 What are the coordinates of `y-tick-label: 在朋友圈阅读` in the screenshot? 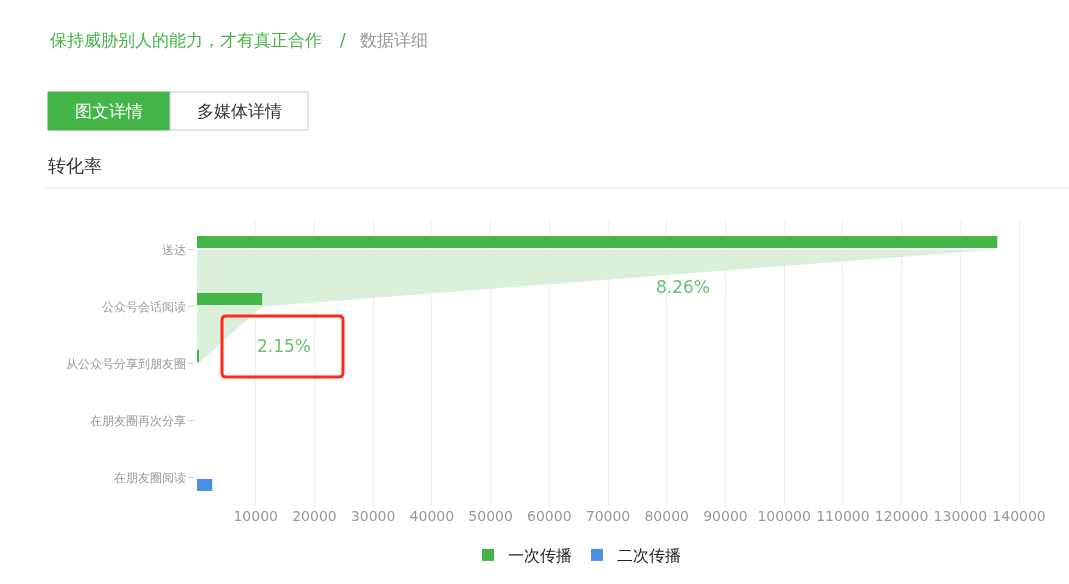 It's located at (149, 477).